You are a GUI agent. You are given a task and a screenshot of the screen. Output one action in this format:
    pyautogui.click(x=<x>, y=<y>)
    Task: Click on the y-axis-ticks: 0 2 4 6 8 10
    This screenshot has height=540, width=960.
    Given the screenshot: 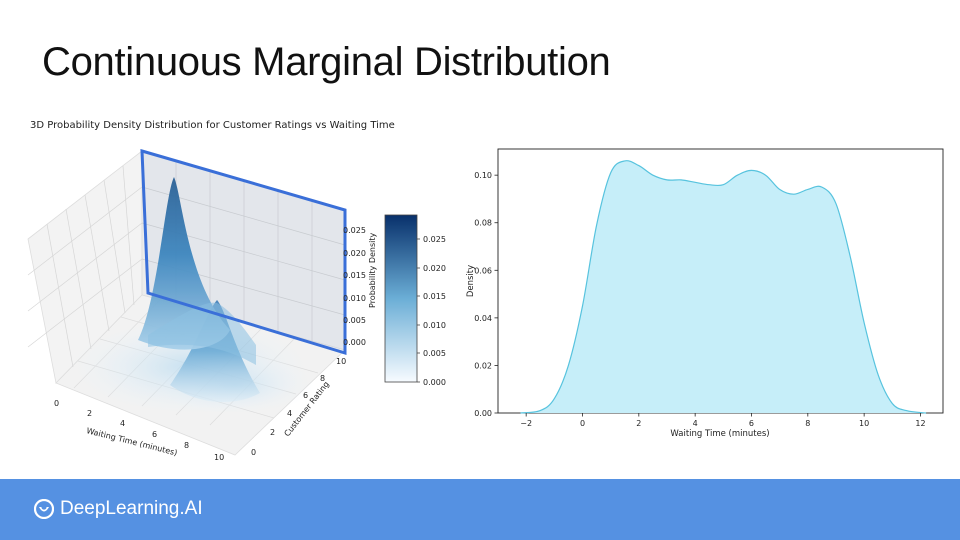 What is the action you would take?
    pyautogui.click(x=298, y=407)
    